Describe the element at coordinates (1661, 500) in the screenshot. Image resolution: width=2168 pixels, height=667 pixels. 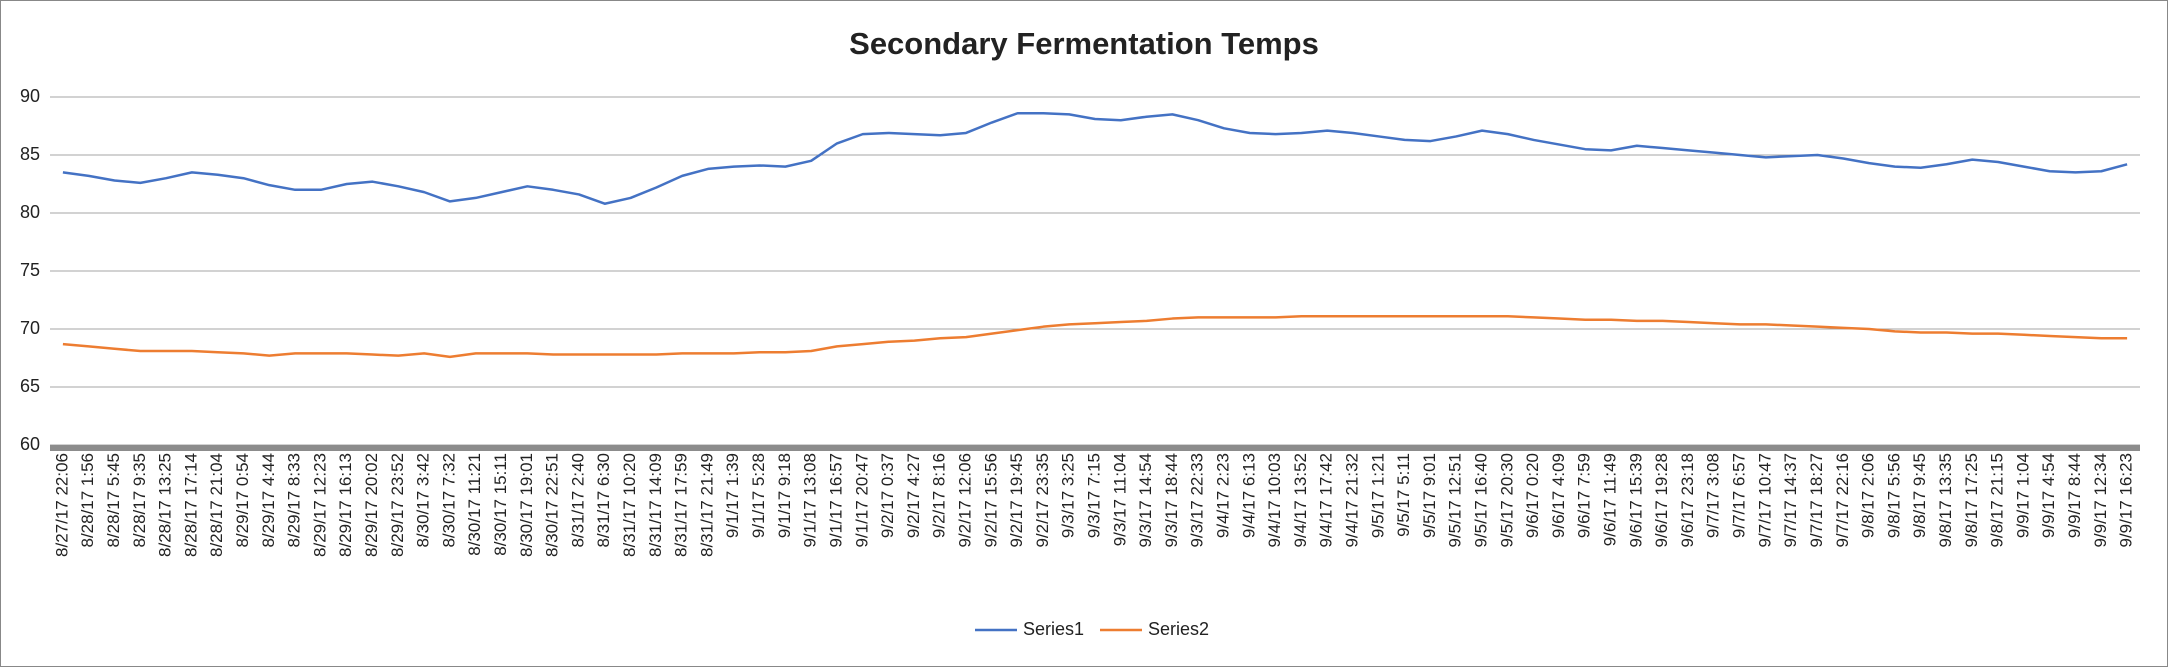
I see `x-tick-label: 9/6/17 19:28` at that location.